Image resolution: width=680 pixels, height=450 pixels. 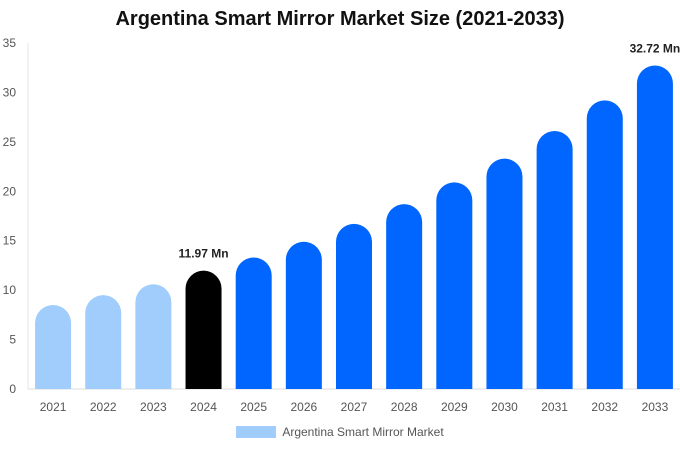 What do you see at coordinates (253, 407) in the screenshot?
I see `x-tick-label: 2025` at bounding box center [253, 407].